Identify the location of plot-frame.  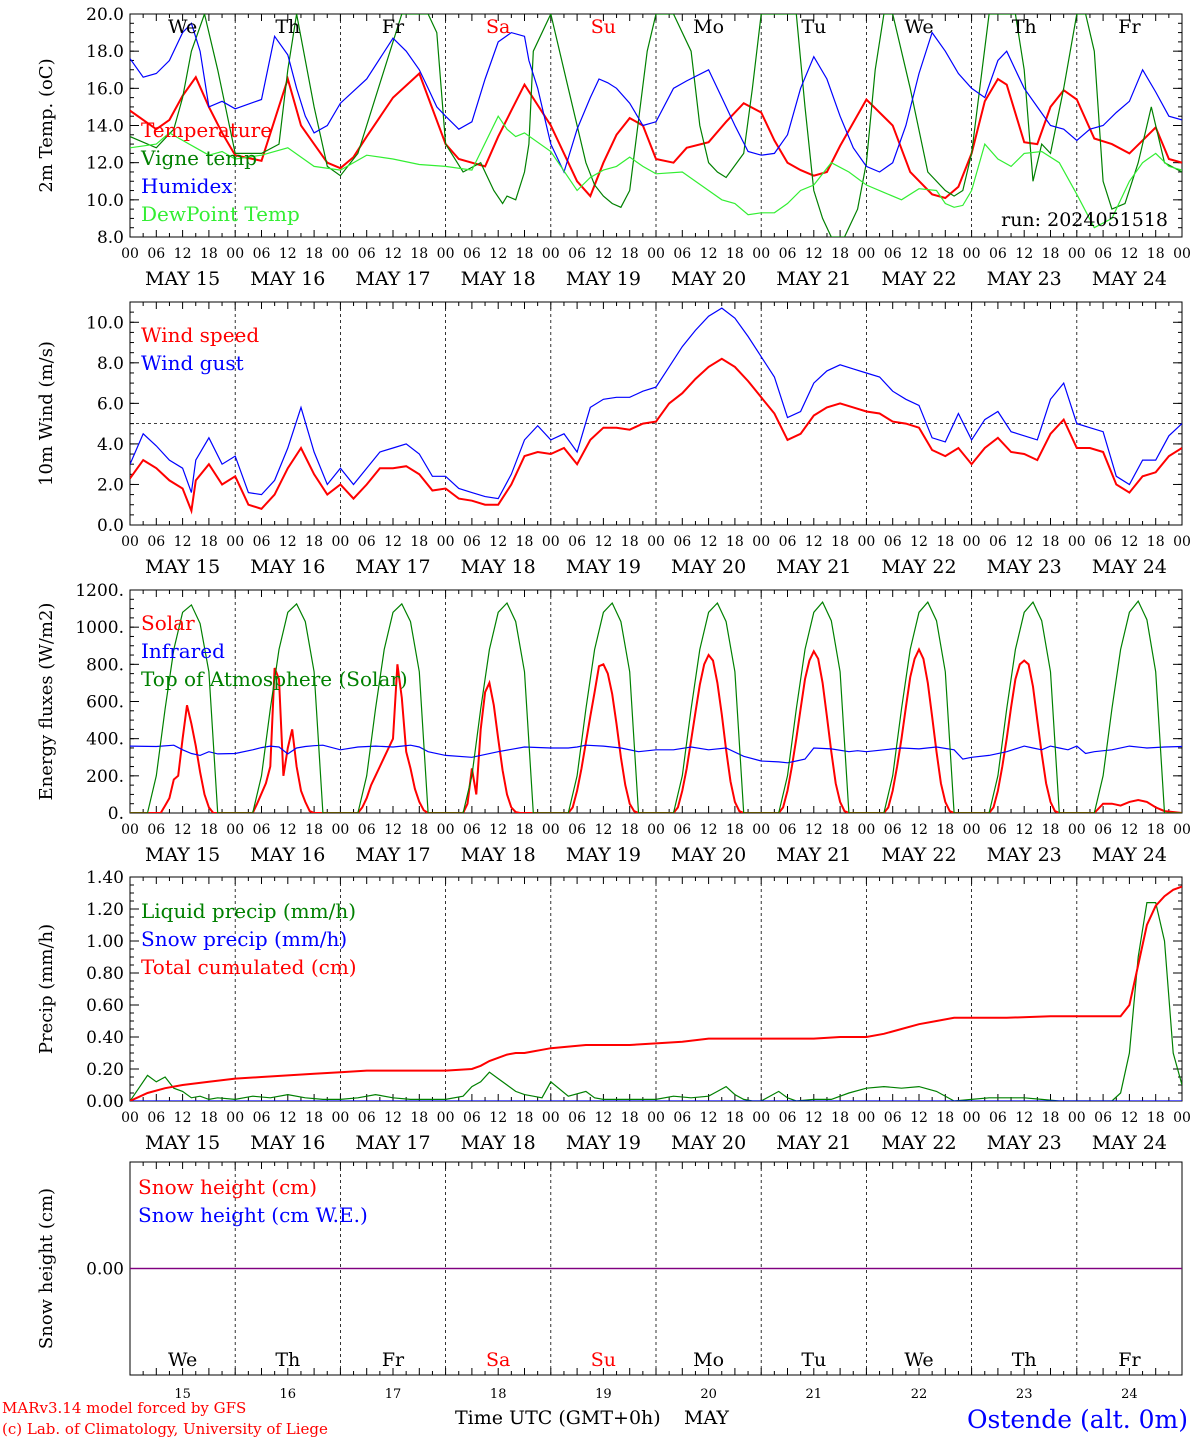
(656, 413).